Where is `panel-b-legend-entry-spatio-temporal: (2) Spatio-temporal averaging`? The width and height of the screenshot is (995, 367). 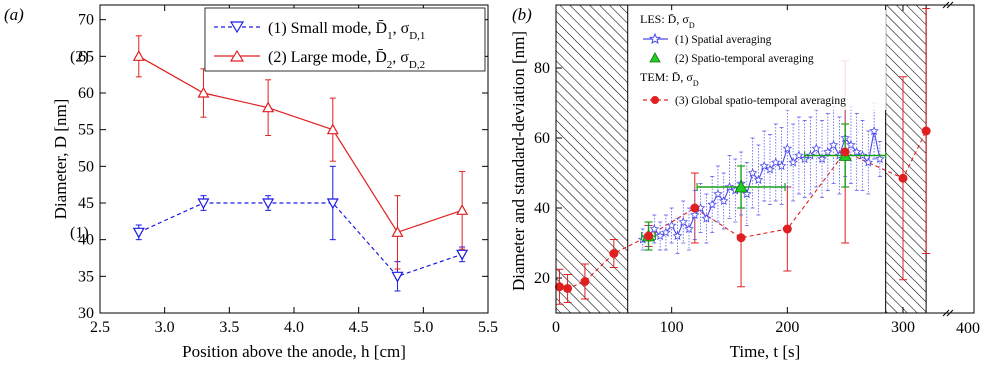
panel-b-legend-entry-spatio-temporal: (2) Spatio-temporal averaging is located at coordinates (744, 59).